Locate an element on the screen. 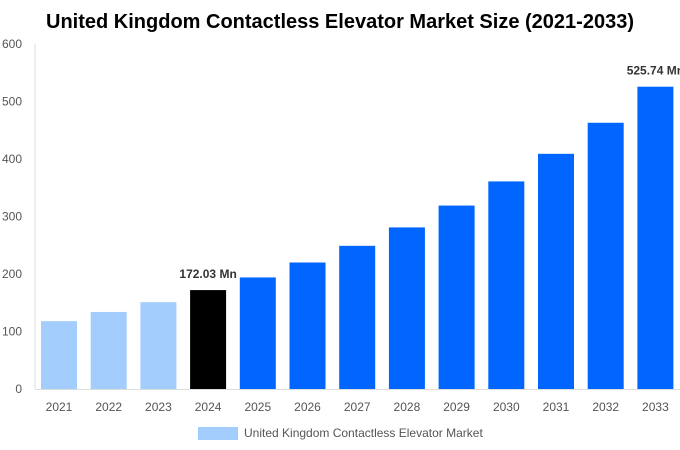  legend-swatch is located at coordinates (218, 433).